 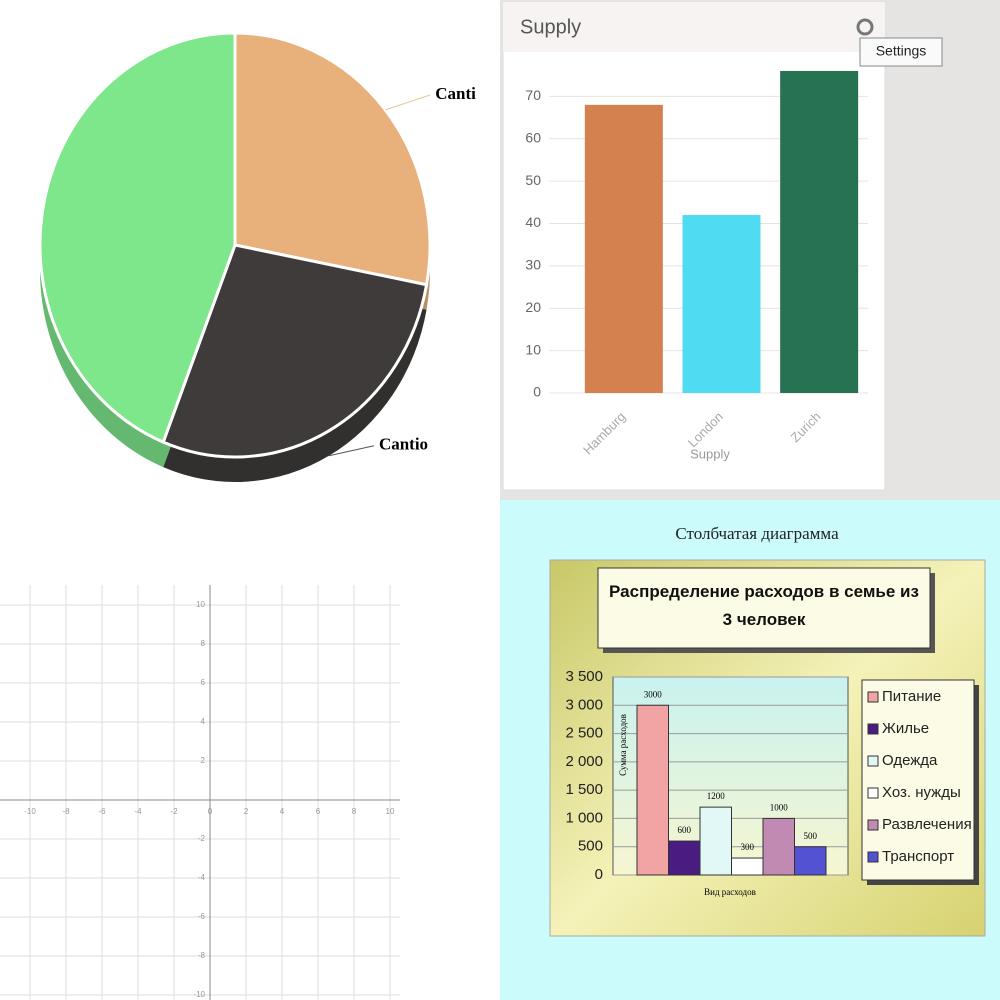 What do you see at coordinates (653, 694) in the screenshot?
I see `data-label: 3000` at bounding box center [653, 694].